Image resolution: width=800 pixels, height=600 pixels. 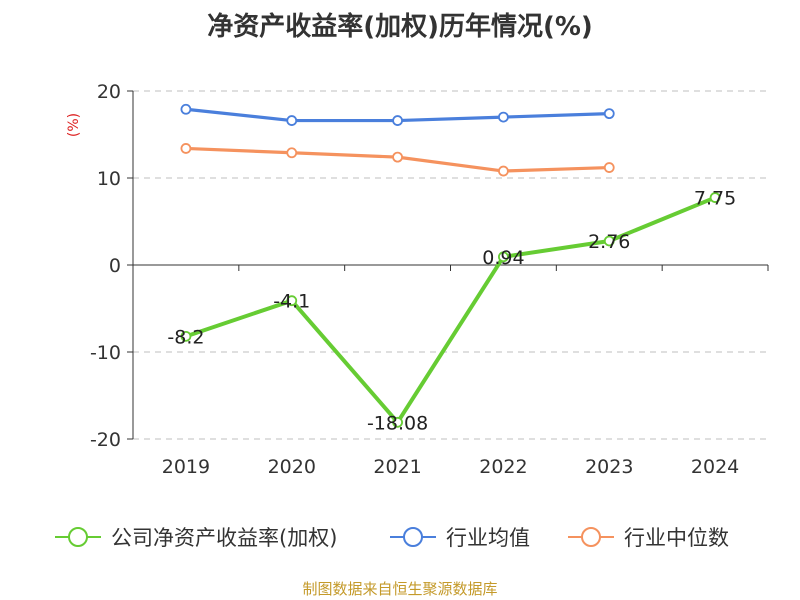 What do you see at coordinates (115, 266) in the screenshot?
I see `y-tick-label: 0` at bounding box center [115, 266].